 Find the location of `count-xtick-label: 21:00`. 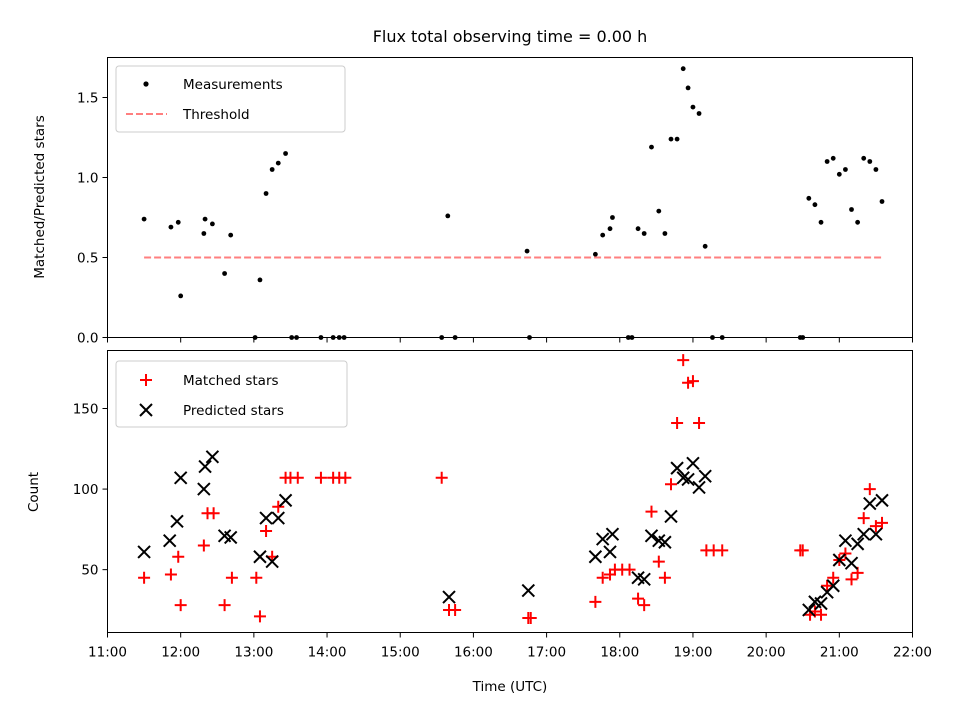

count-xtick-label: 21:00 is located at coordinates (839, 653).